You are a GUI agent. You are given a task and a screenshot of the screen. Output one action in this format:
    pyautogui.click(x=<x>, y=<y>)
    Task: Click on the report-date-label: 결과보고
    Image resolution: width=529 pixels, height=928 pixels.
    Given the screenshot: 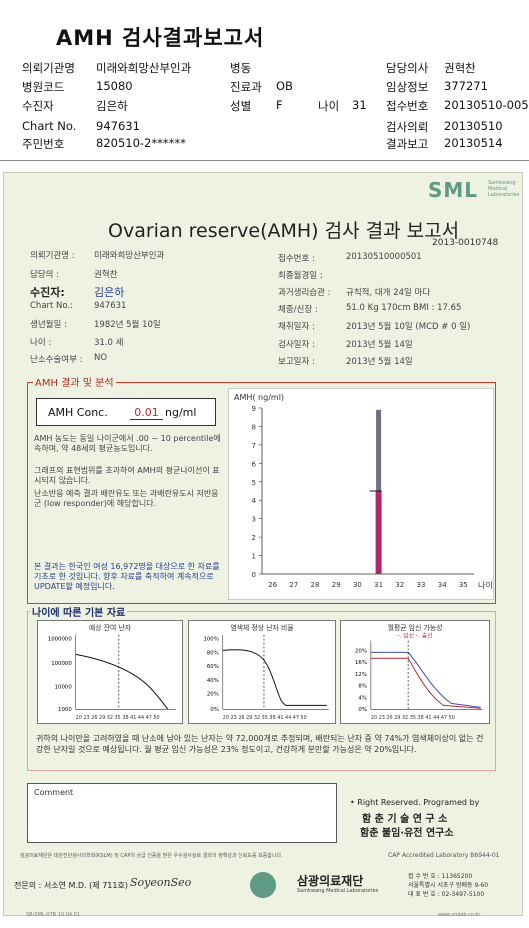 What is the action you would take?
    pyautogui.click(x=407, y=144)
    